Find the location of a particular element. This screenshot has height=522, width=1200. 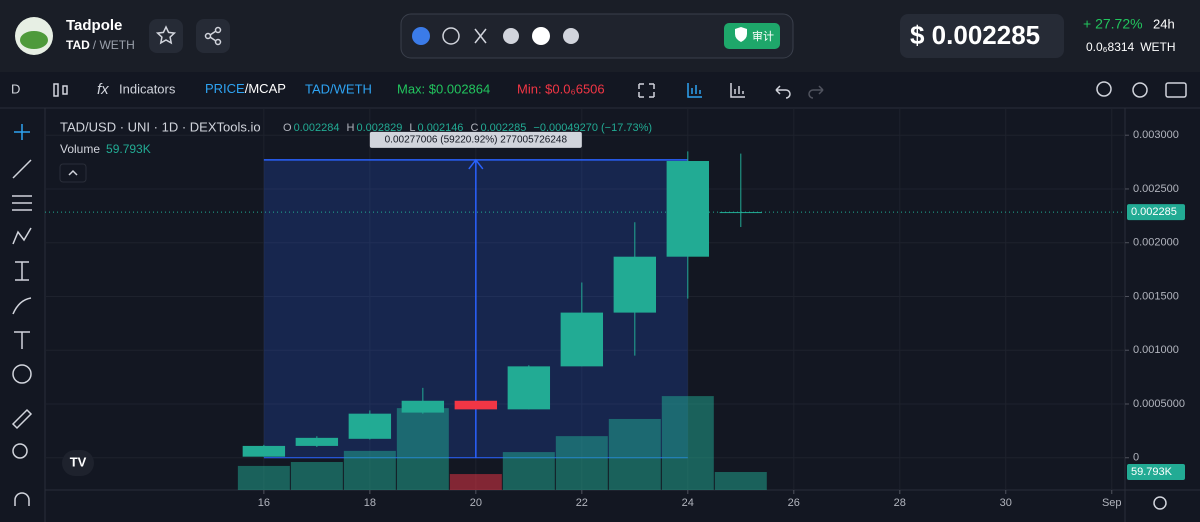

native-unit: WETH is located at coordinates (1157, 47).